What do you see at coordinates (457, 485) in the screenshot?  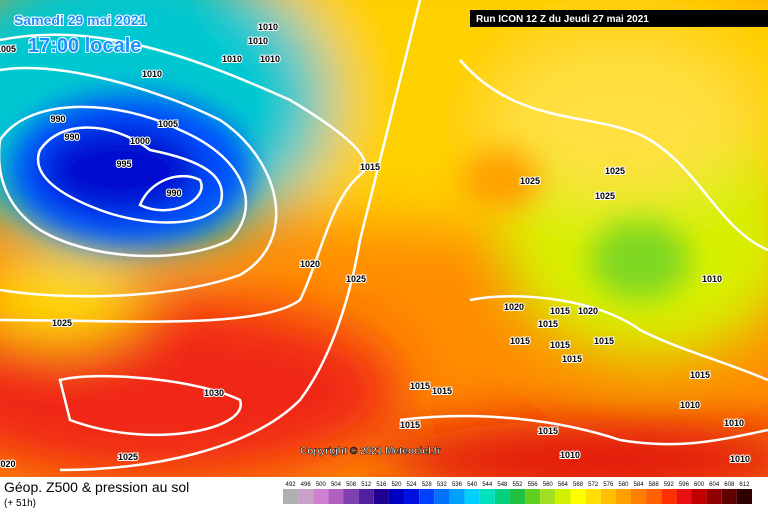 I see `scale-label: 536` at bounding box center [457, 485].